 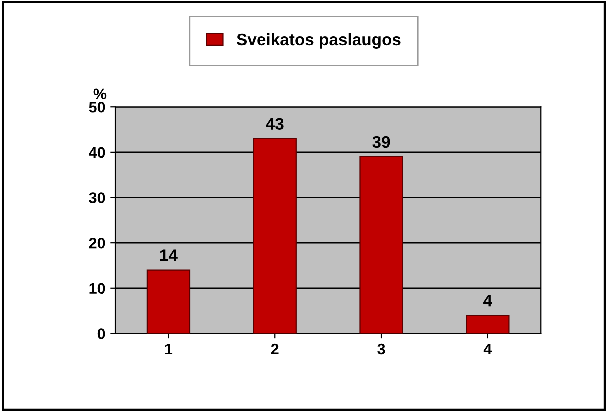 I want to click on y-tick-label: 30, so click(x=97, y=198).